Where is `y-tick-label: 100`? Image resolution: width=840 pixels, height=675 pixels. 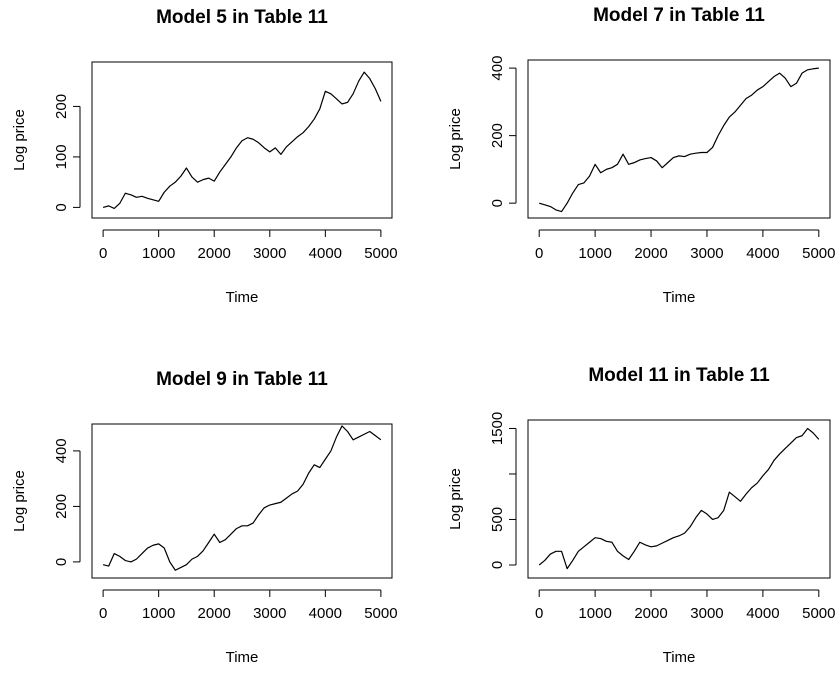 y-tick-label: 100 is located at coordinates (61, 156).